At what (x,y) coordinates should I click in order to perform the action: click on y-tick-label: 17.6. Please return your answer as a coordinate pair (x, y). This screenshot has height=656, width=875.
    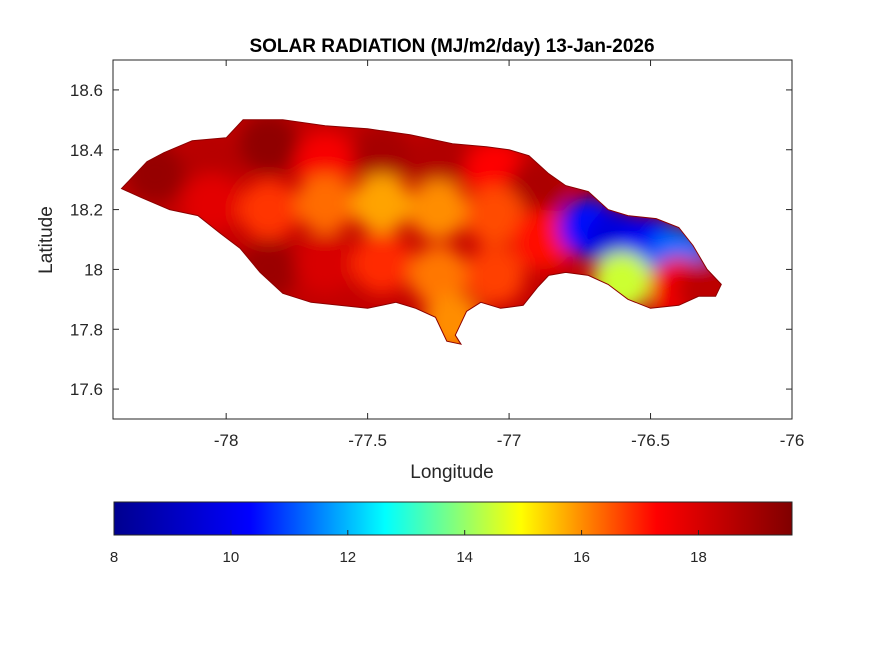
    Looking at the image, I should click on (86, 389).